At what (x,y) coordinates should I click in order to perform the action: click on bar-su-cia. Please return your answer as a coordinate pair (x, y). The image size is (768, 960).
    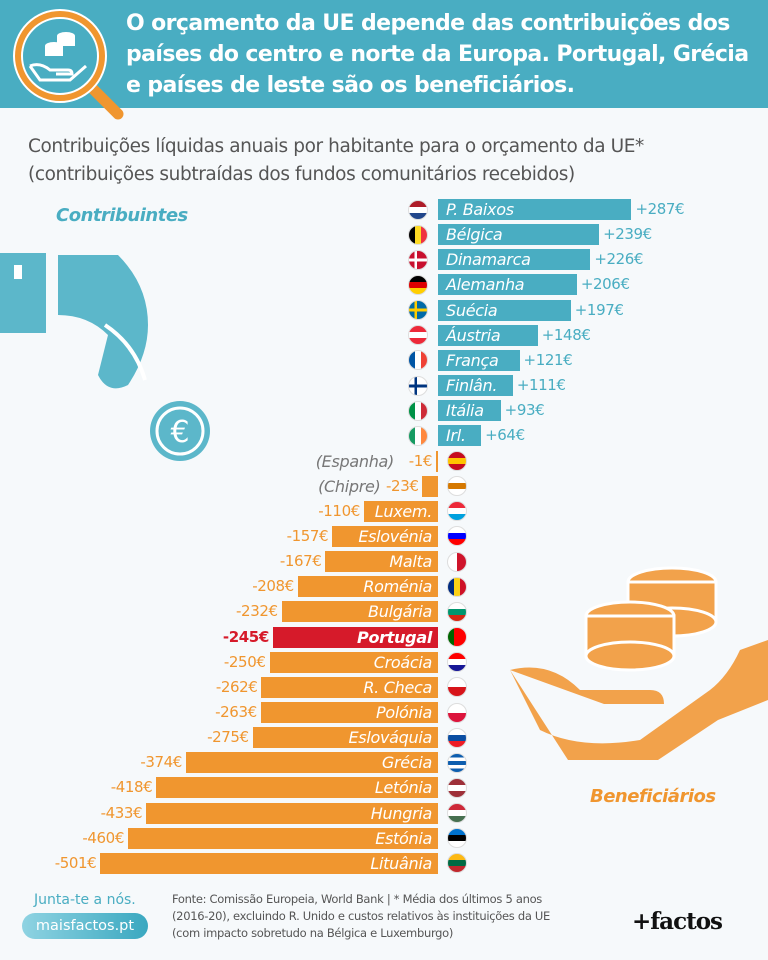
    Looking at the image, I should click on (504, 310).